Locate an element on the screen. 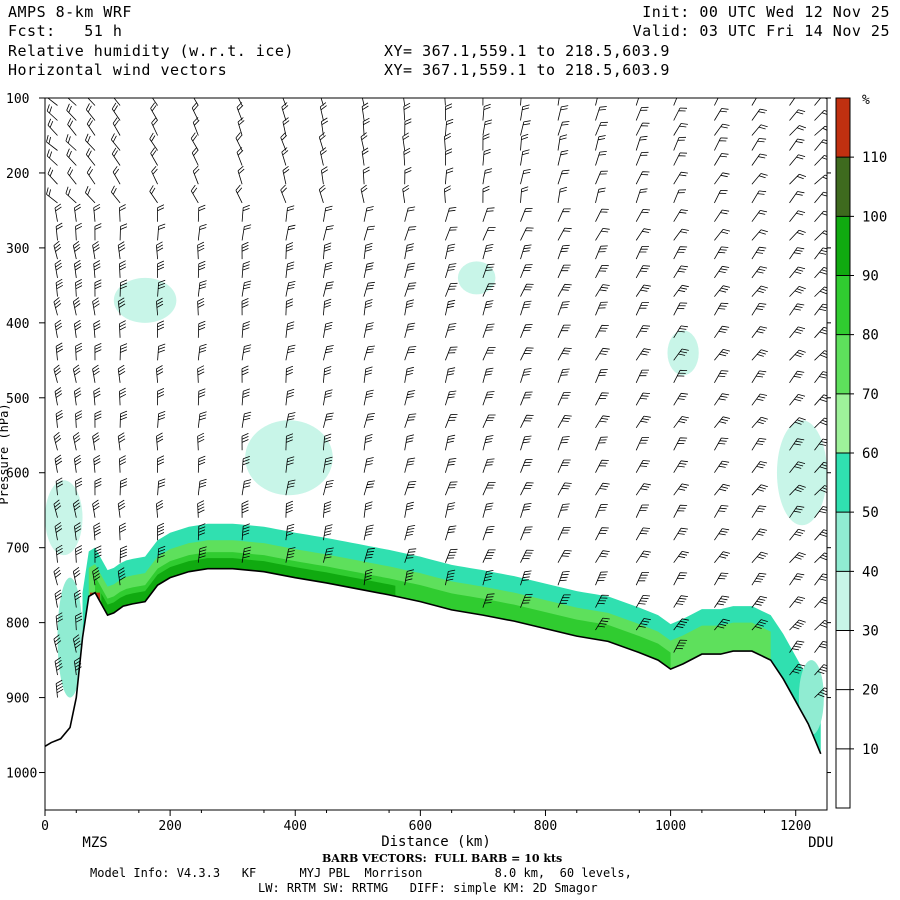 This screenshot has width=900, height=900. barb-vector-note: BARB VECTORS: FULL BARB = 10 kts is located at coordinates (442, 858).